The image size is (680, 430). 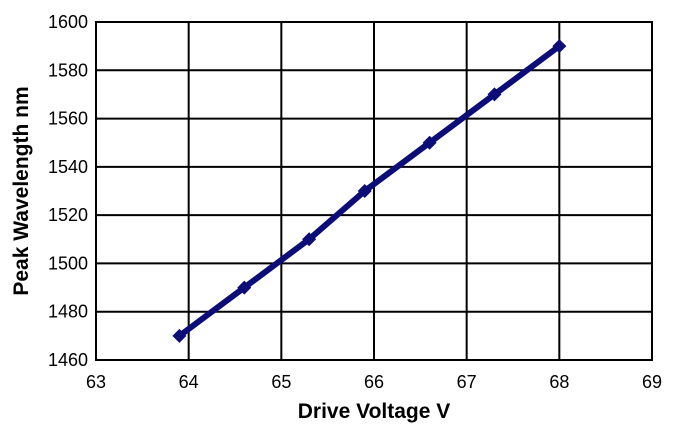 I want to click on x-tick-label: 65, so click(x=281, y=382).